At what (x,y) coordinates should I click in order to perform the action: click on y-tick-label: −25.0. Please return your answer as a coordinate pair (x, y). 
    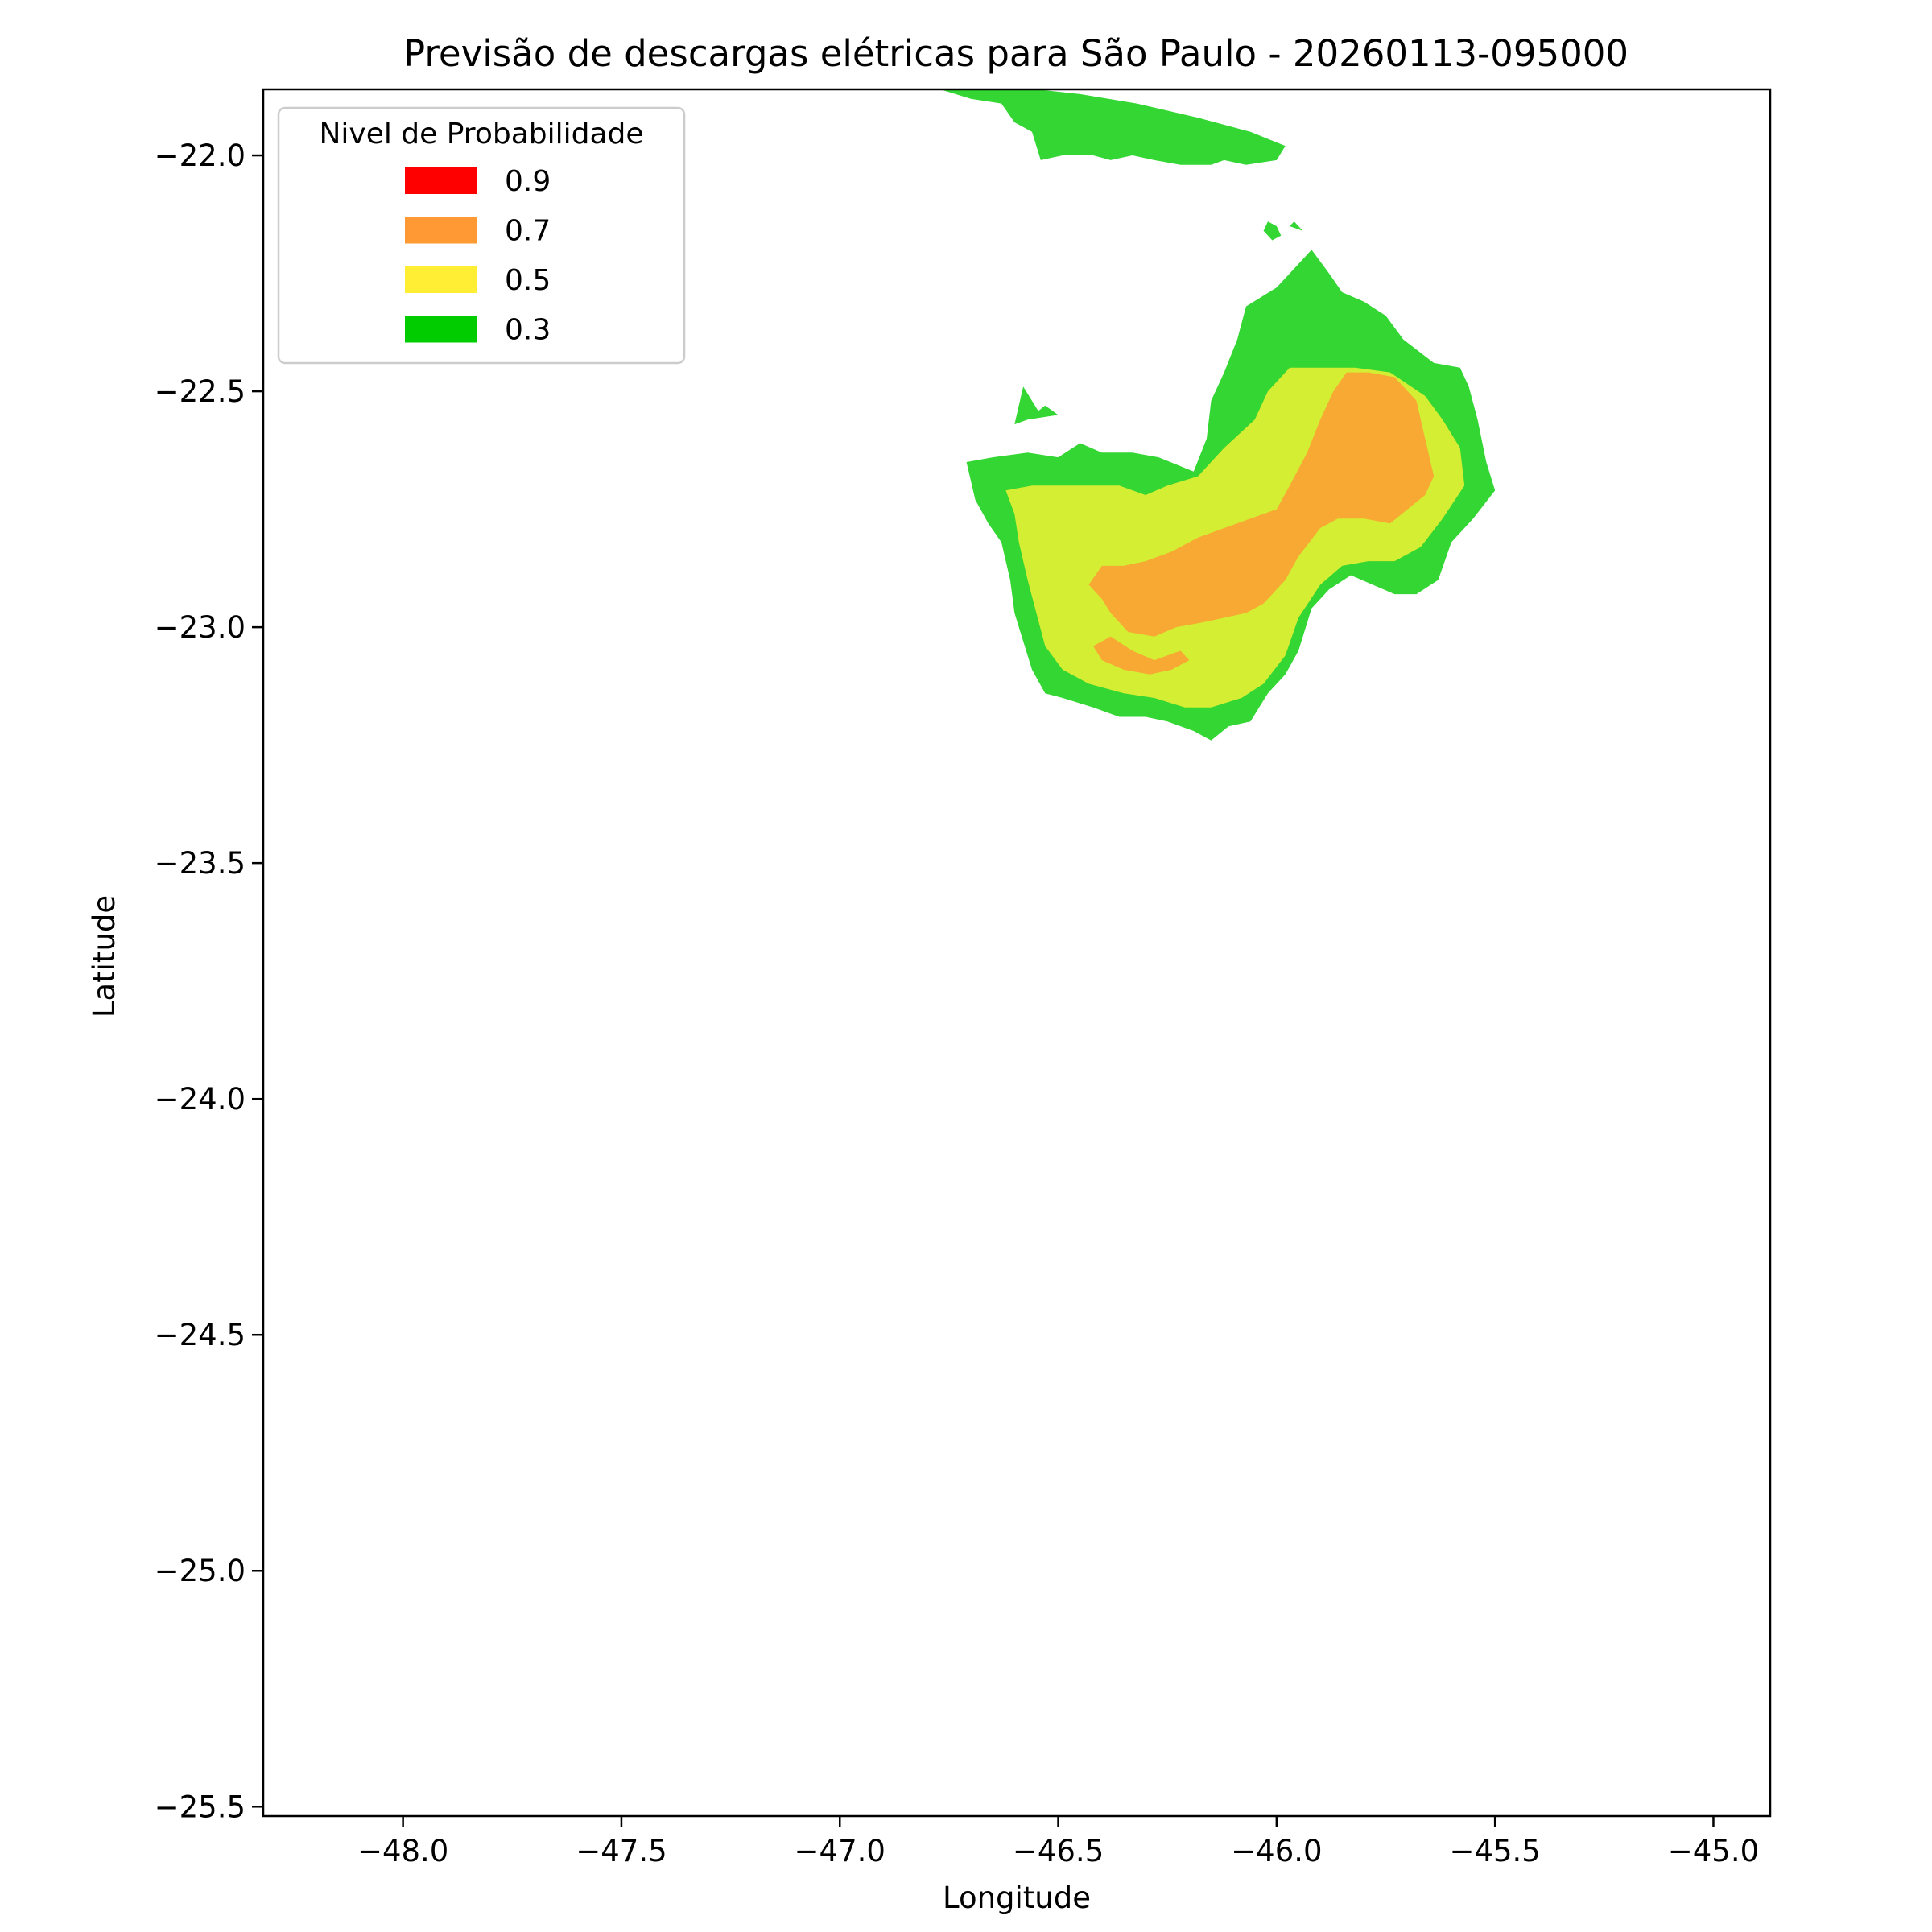
    Looking at the image, I should click on (200, 1571).